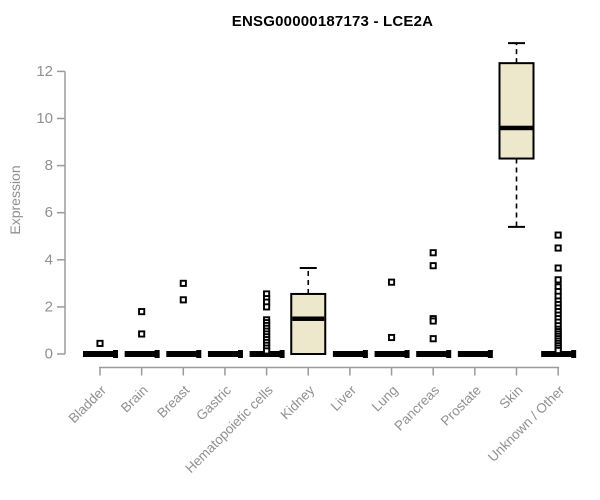  What do you see at coordinates (49, 259) in the screenshot?
I see `y-tick-label: 4` at bounding box center [49, 259].